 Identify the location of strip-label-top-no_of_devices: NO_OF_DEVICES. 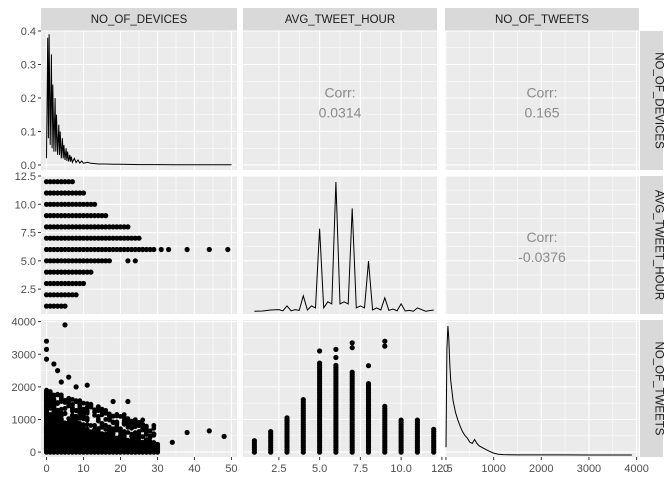
(139, 20).